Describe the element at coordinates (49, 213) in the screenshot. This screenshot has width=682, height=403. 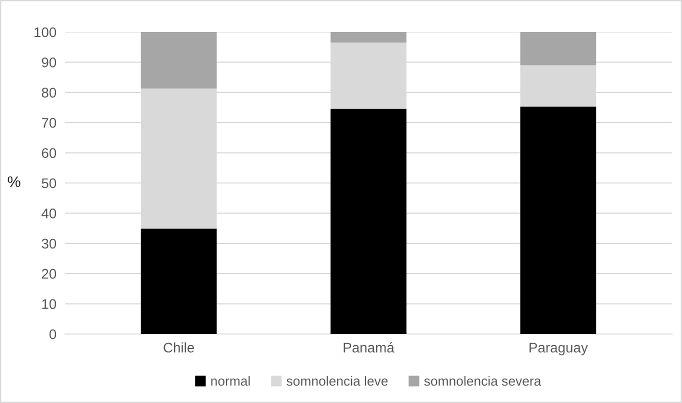
I see `y-tick-label: 40` at that location.